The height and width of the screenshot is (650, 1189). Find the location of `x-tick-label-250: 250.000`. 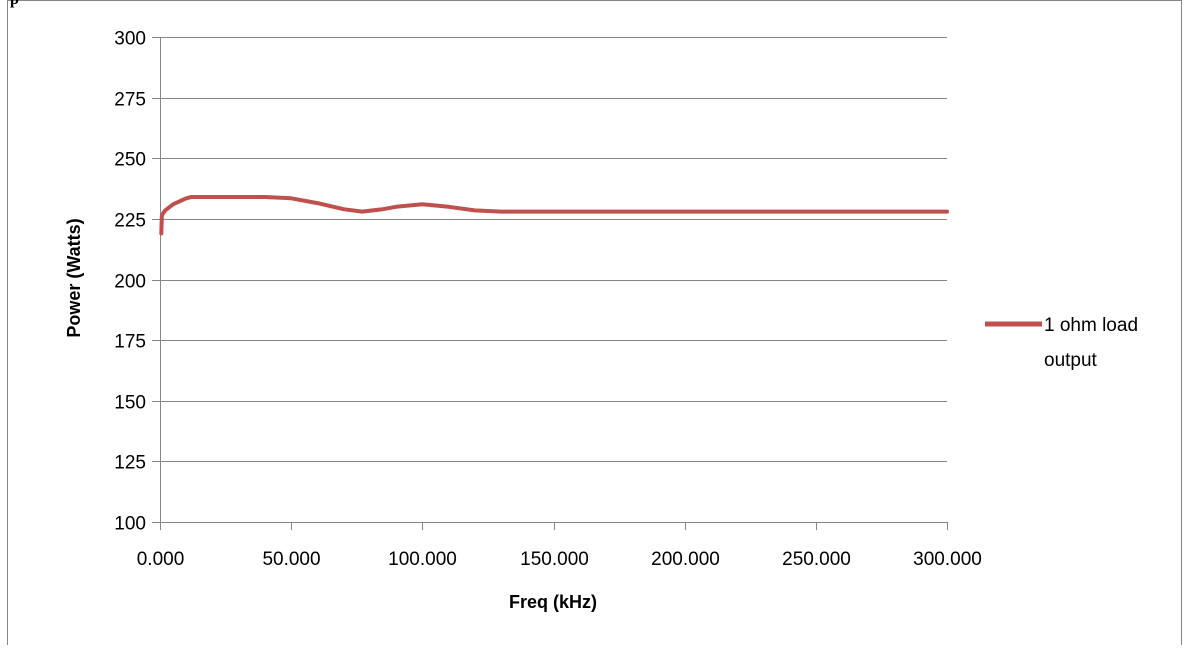

x-tick-label-250: 250.000 is located at coordinates (816, 559).